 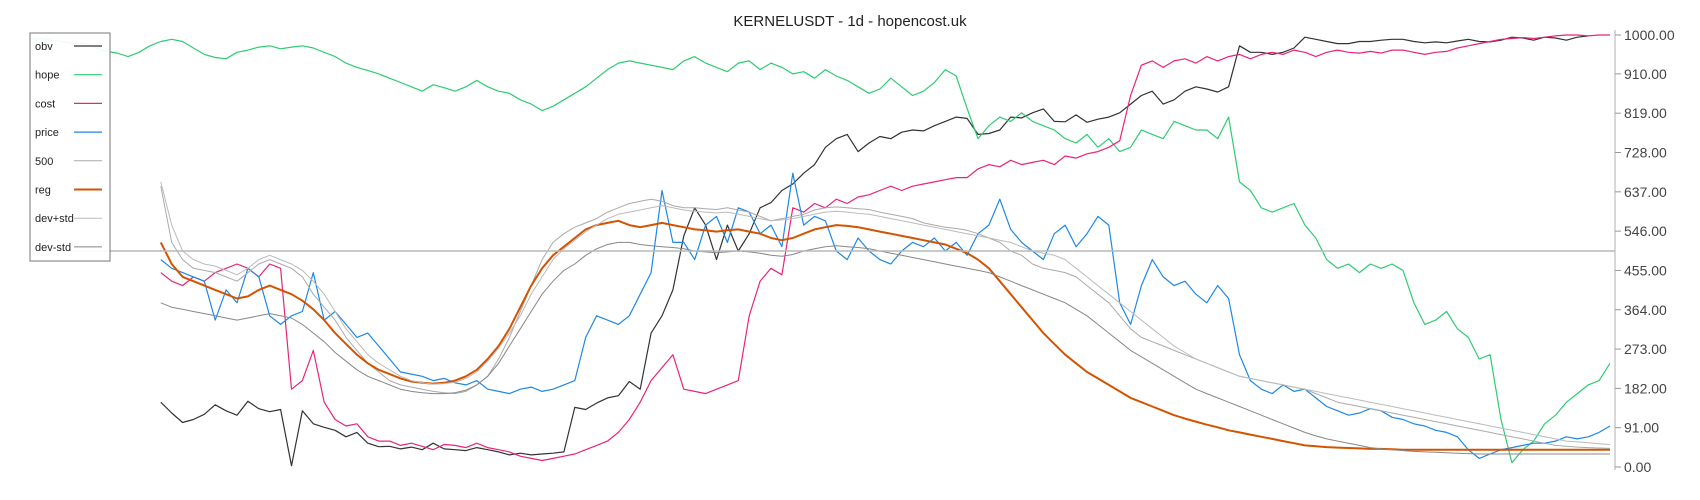 I want to click on y-tick-label: 364.00, so click(x=1645, y=310).